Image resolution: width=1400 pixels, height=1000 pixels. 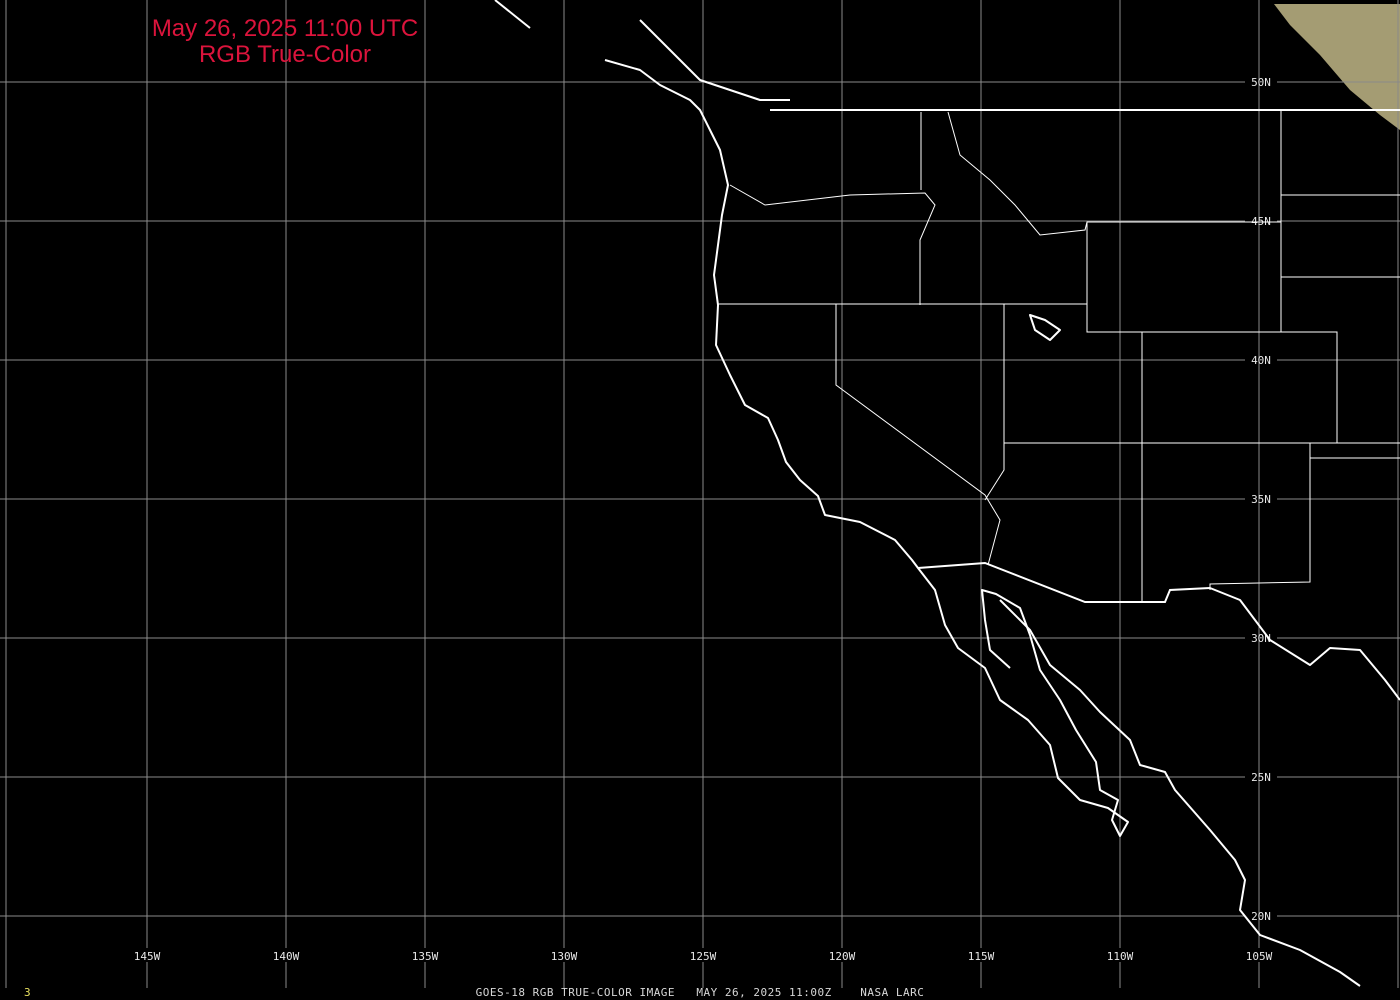 What do you see at coordinates (27, 992) in the screenshot?
I see `frame-number: 3` at bounding box center [27, 992].